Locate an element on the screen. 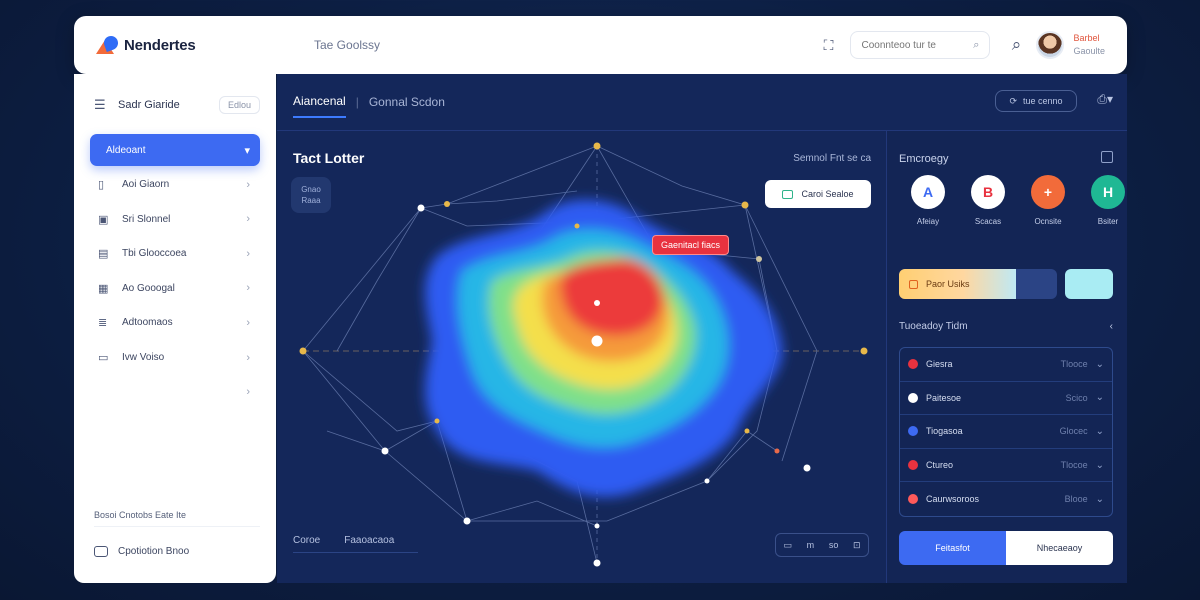 Image resolution: width=1200 pixels, height=600 pixels. main-tabs: Aiancenal | Gonnal Scdon is located at coordinates (369, 106).